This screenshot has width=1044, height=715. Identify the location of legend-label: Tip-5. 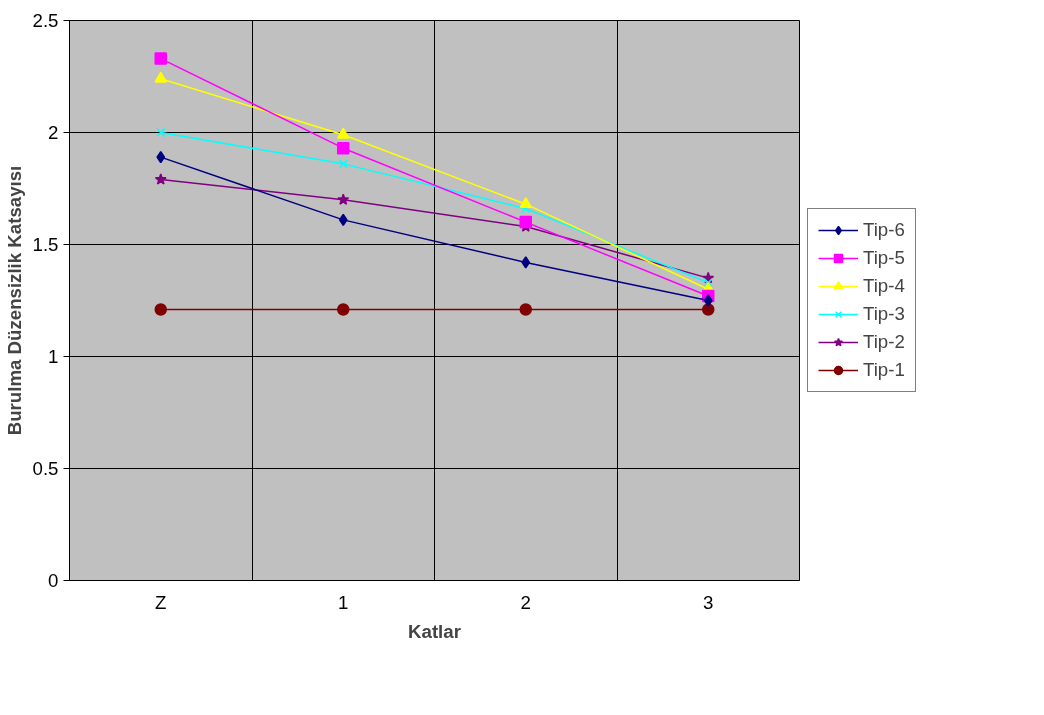
(884, 258).